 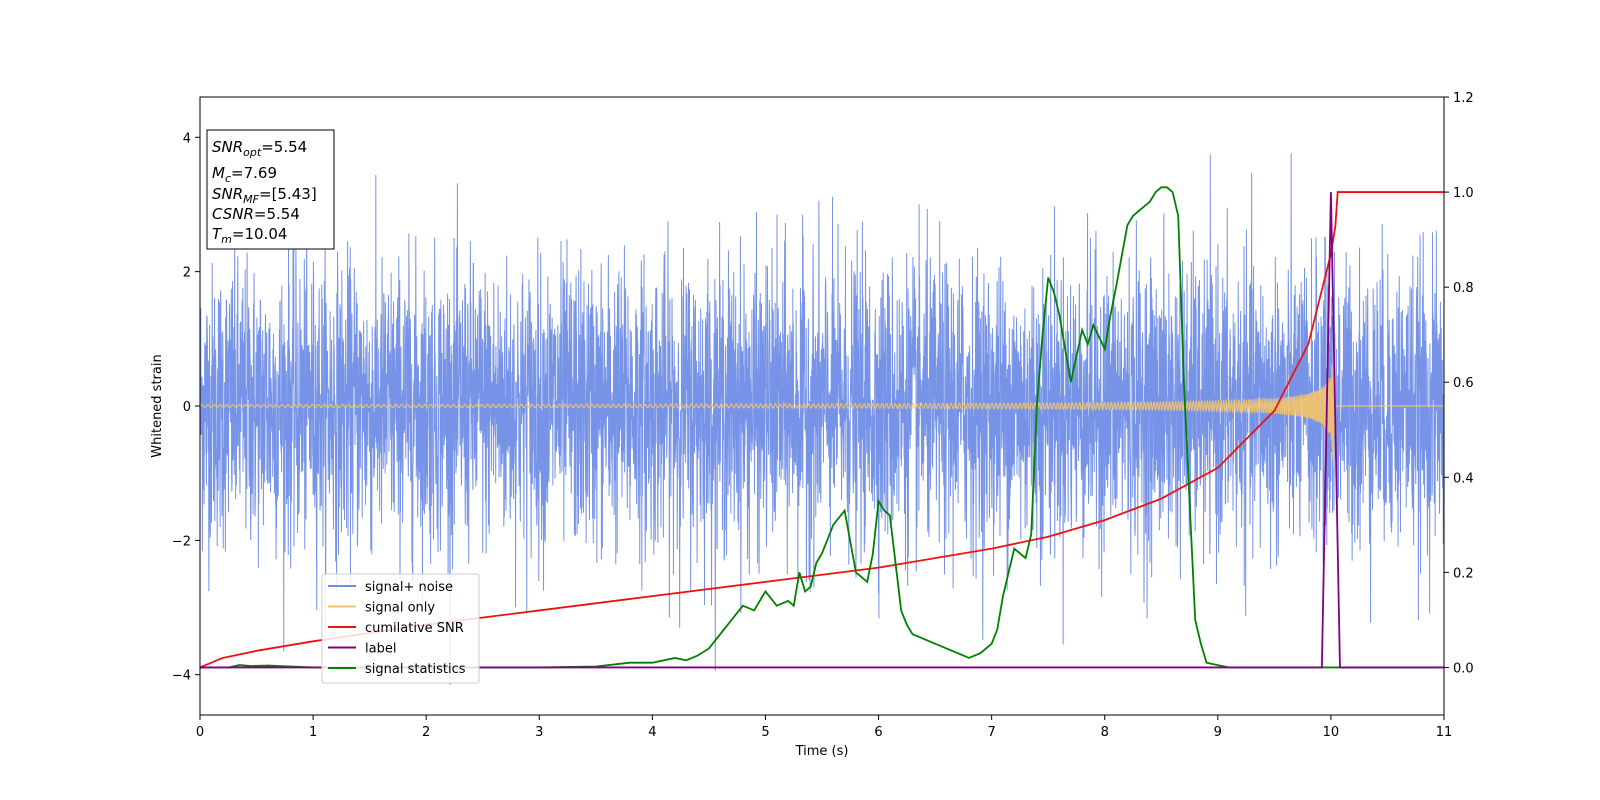 I want to click on y-right-tick-label: 0.2, so click(x=1463, y=573).